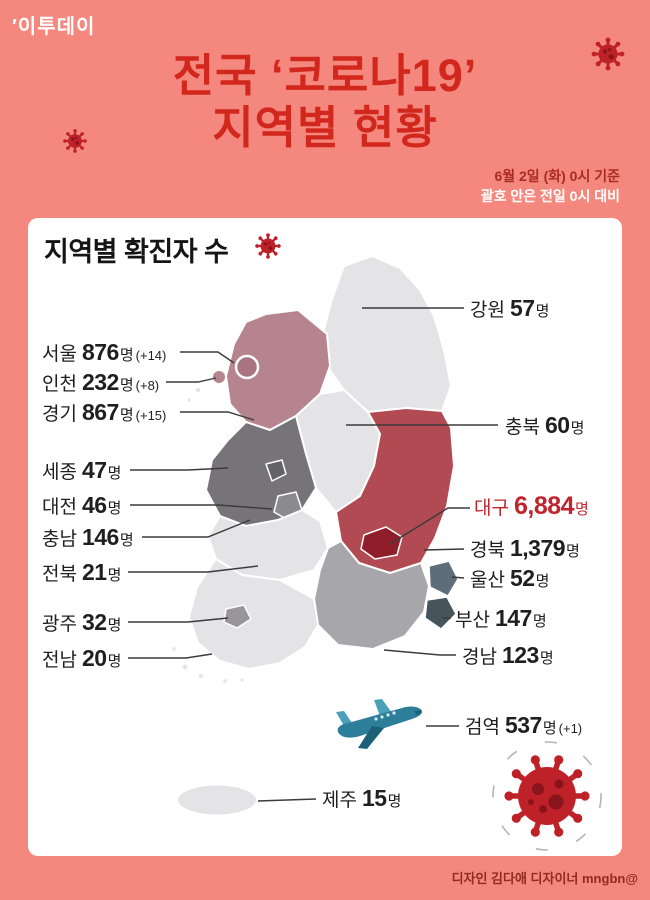 This screenshot has height=900, width=650. Describe the element at coordinates (379, 724) in the screenshot. I see `airplane-icon` at that location.